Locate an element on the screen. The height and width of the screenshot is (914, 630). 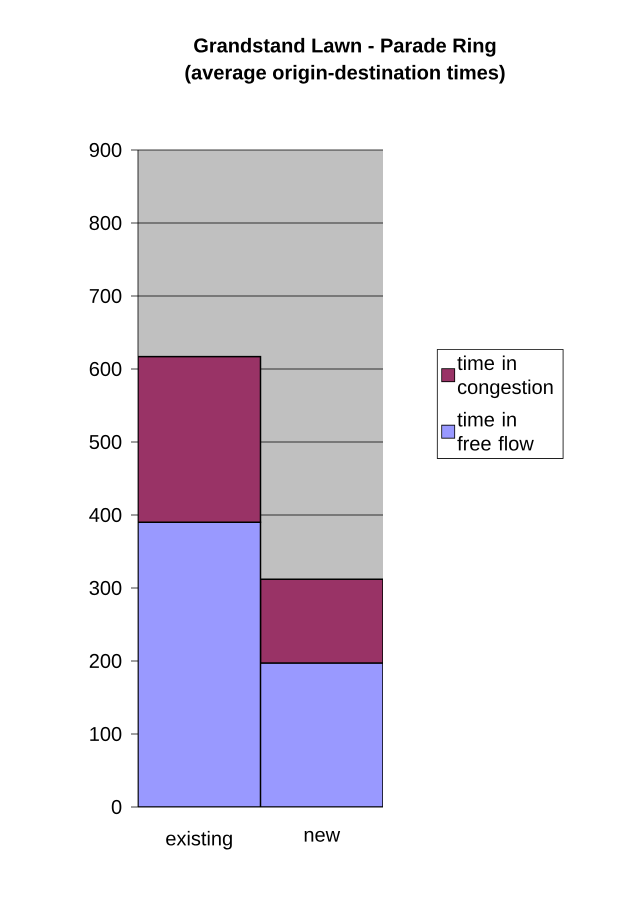
chart-subtitle: (average origin-destination times) is located at coordinates (345, 74).